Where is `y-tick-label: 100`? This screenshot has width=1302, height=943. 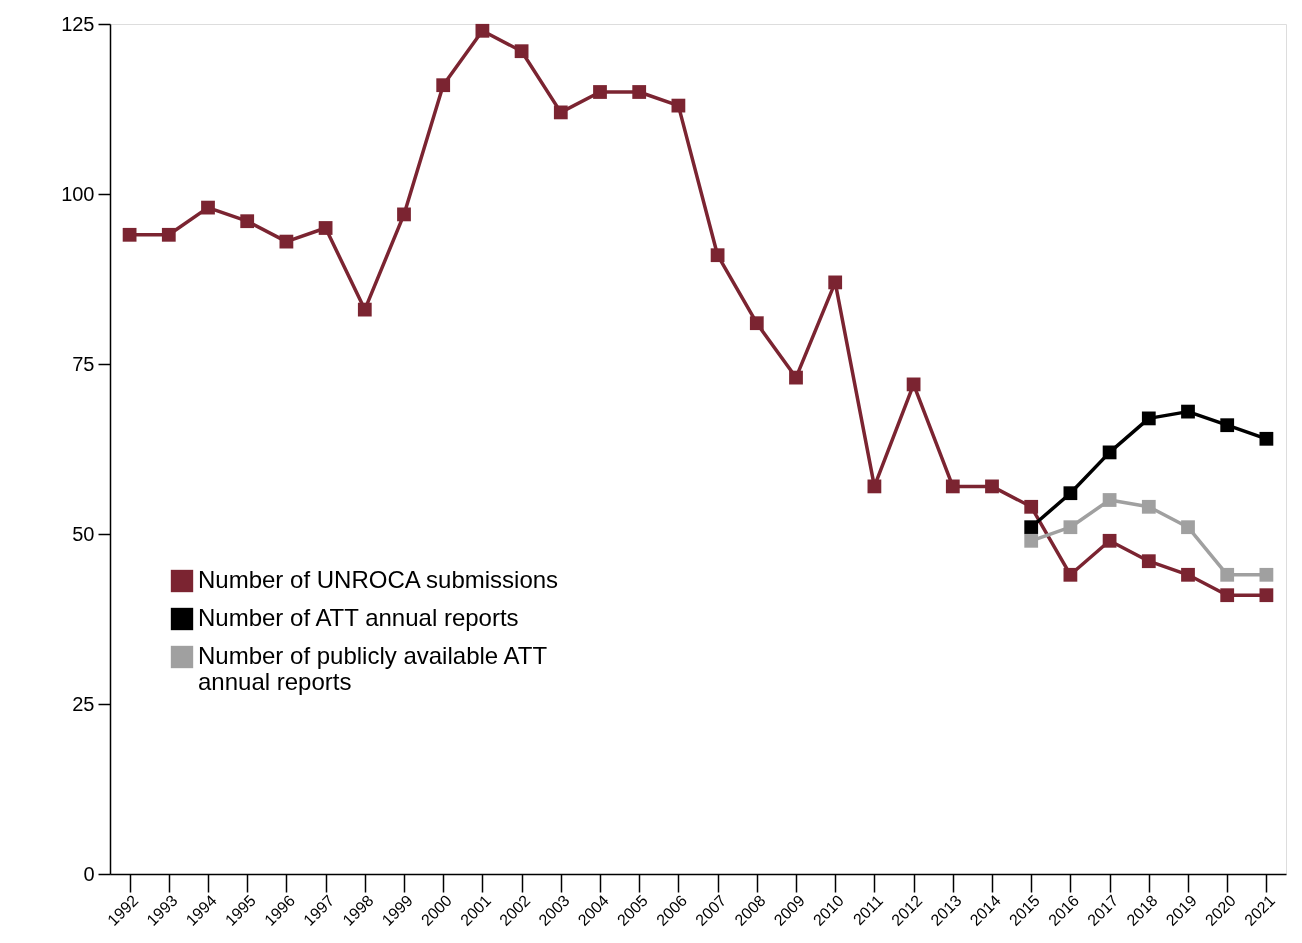
y-tick-label: 100 is located at coordinates (78, 193).